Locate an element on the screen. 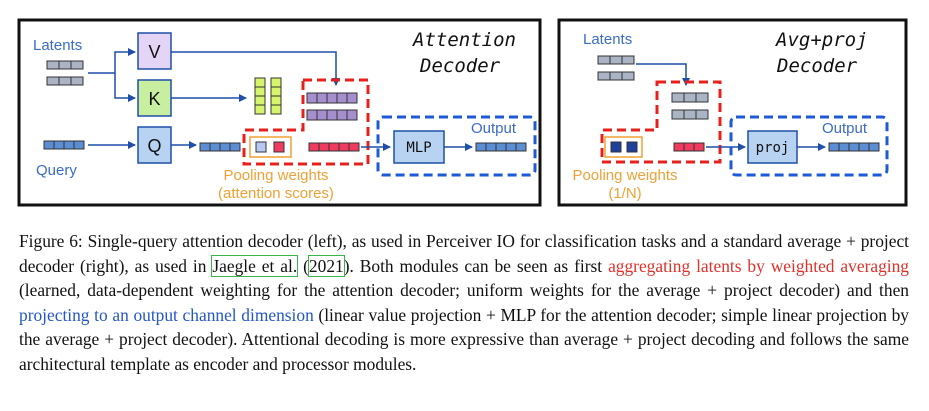 This screenshot has height=411, width=929. right-pooling-label-line1: Pooling weights is located at coordinates (624, 175).